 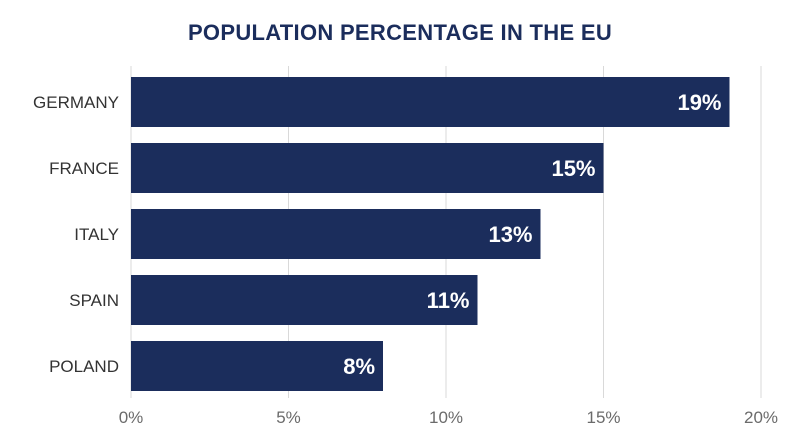 I want to click on data-label: 15%, so click(x=573, y=168).